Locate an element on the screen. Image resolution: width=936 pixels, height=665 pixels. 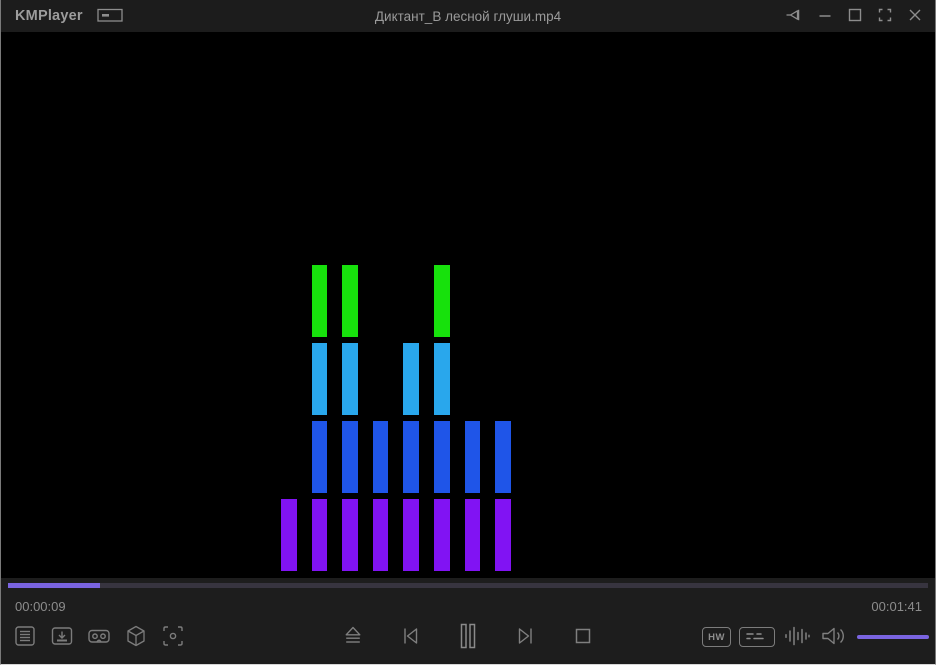
hw-decoder-button: HW is located at coordinates (716, 637).